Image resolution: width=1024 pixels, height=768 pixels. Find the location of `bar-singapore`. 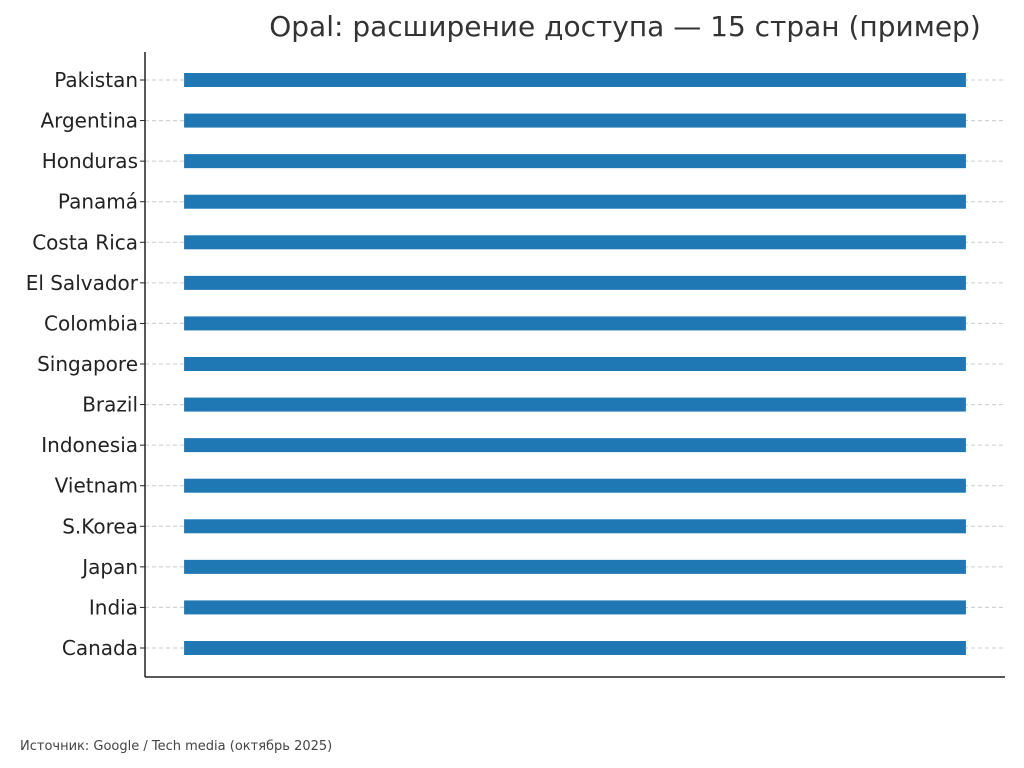

bar-singapore is located at coordinates (575, 364).